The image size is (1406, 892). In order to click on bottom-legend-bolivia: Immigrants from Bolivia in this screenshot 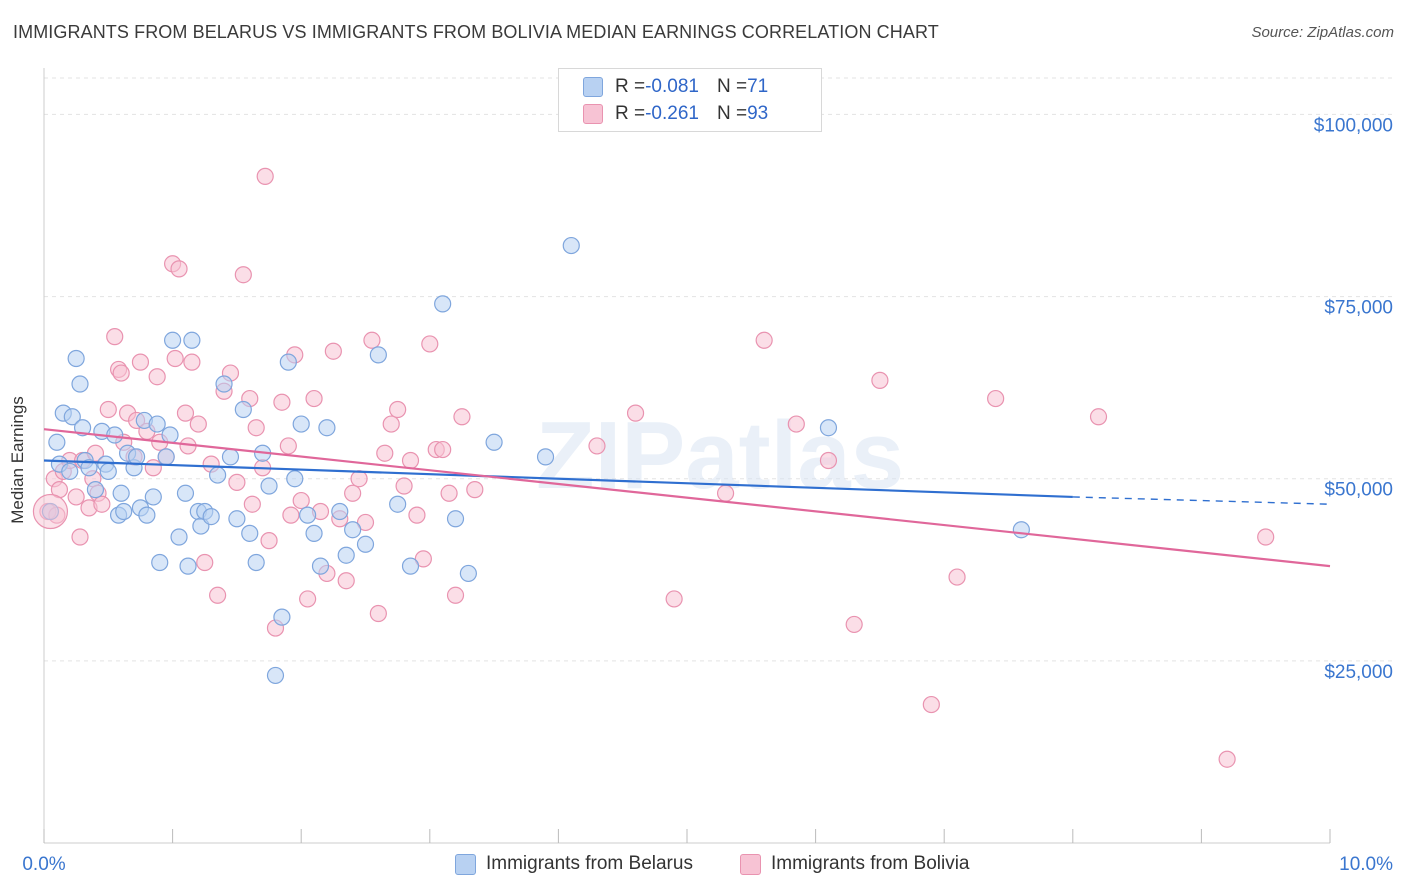, I will do `click(855, 864)`.